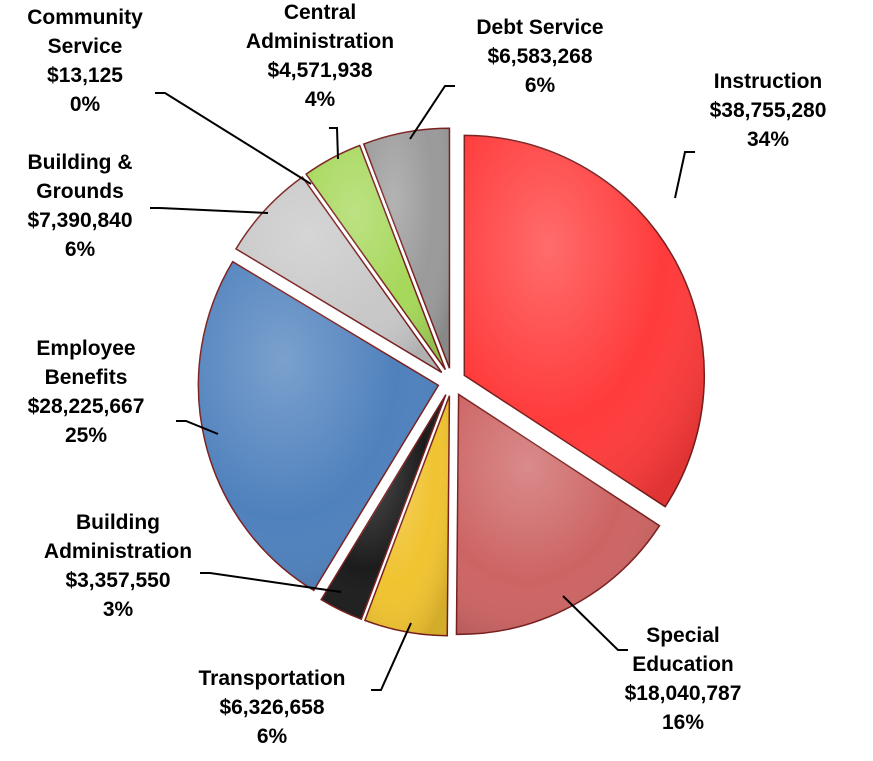 The width and height of the screenshot is (873, 761). What do you see at coordinates (768, 110) in the screenshot?
I see `label-value-instruction: $38,755,280` at bounding box center [768, 110].